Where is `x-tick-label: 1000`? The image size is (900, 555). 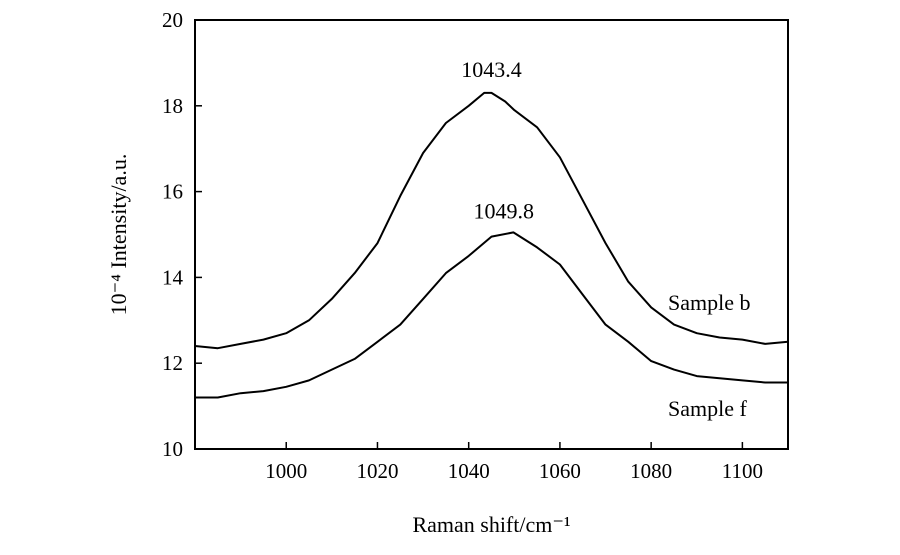 x-tick-label: 1000 is located at coordinates (286, 471).